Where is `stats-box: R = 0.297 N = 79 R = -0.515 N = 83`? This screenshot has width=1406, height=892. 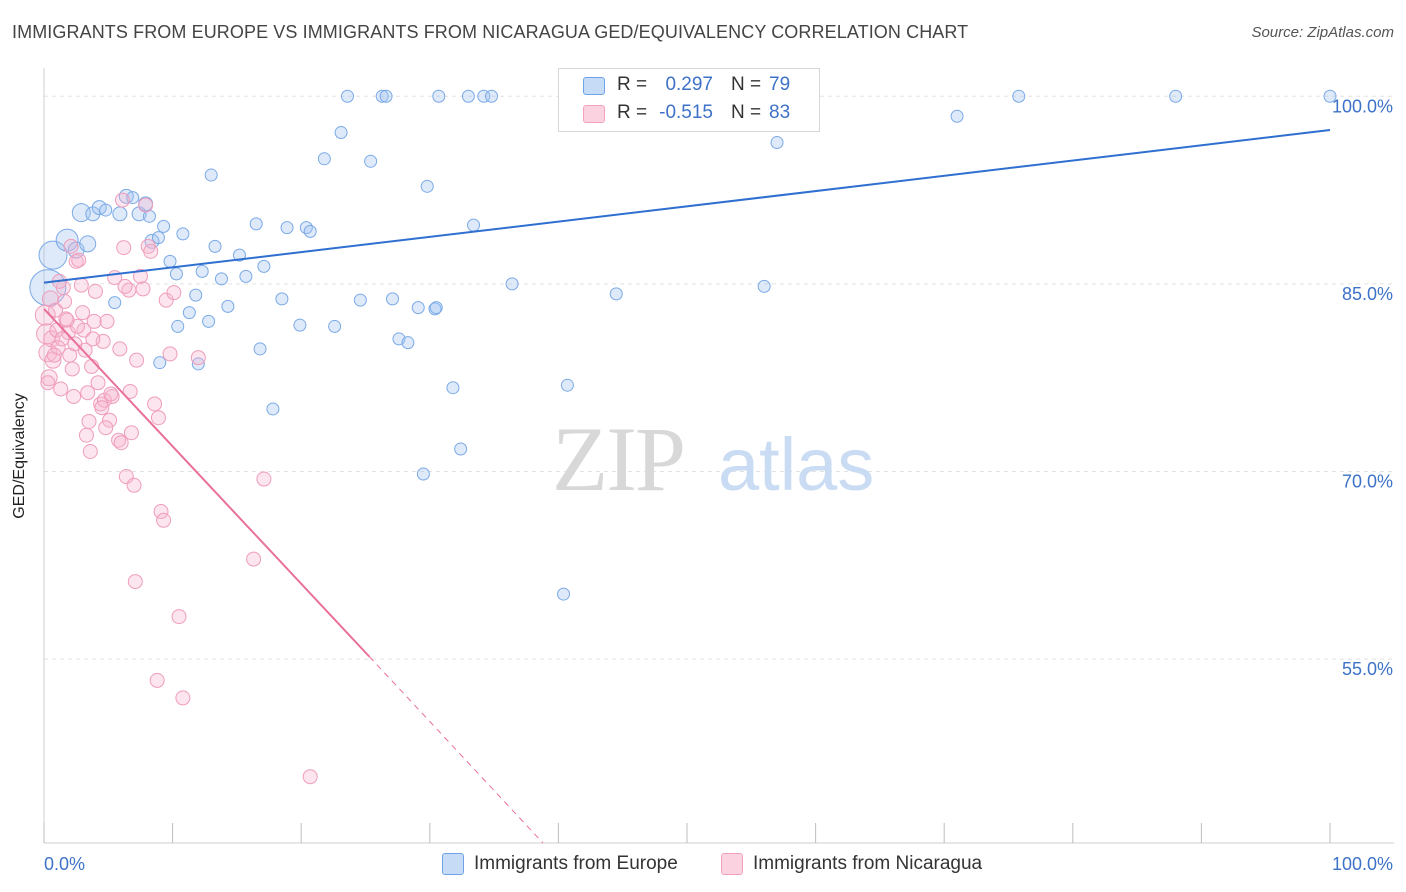 stats-box: R = 0.297 N = 79 R = -0.515 N = 83 is located at coordinates (689, 100).